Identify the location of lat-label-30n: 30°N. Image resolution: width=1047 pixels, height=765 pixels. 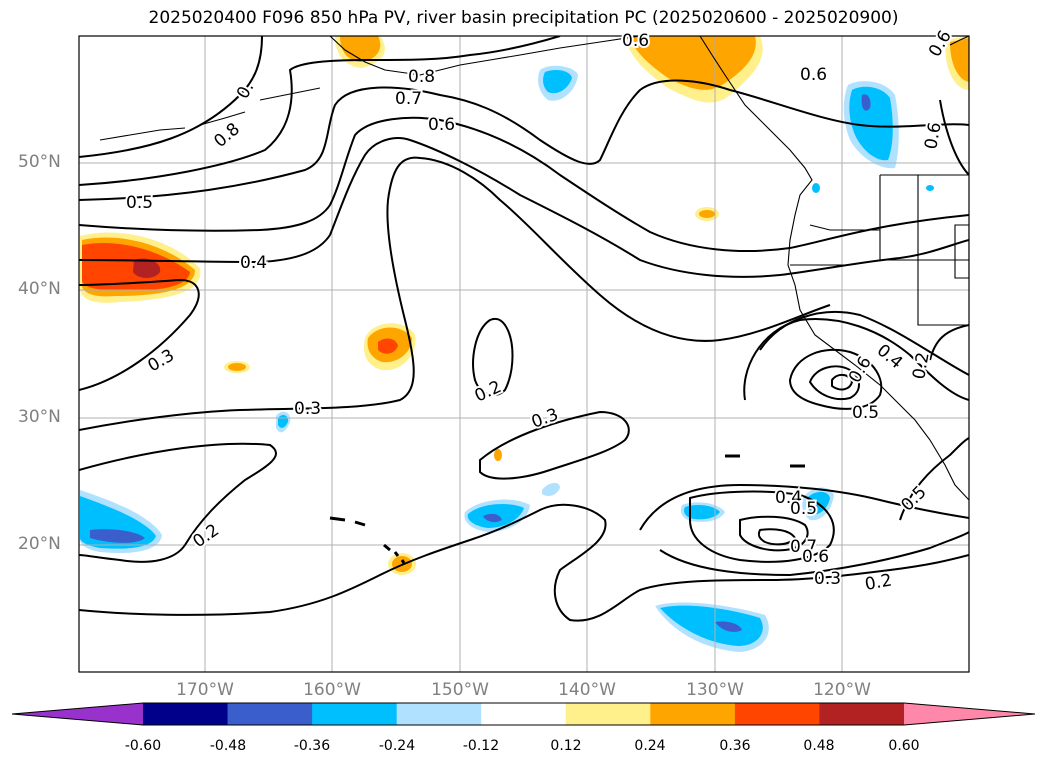
(39, 417).